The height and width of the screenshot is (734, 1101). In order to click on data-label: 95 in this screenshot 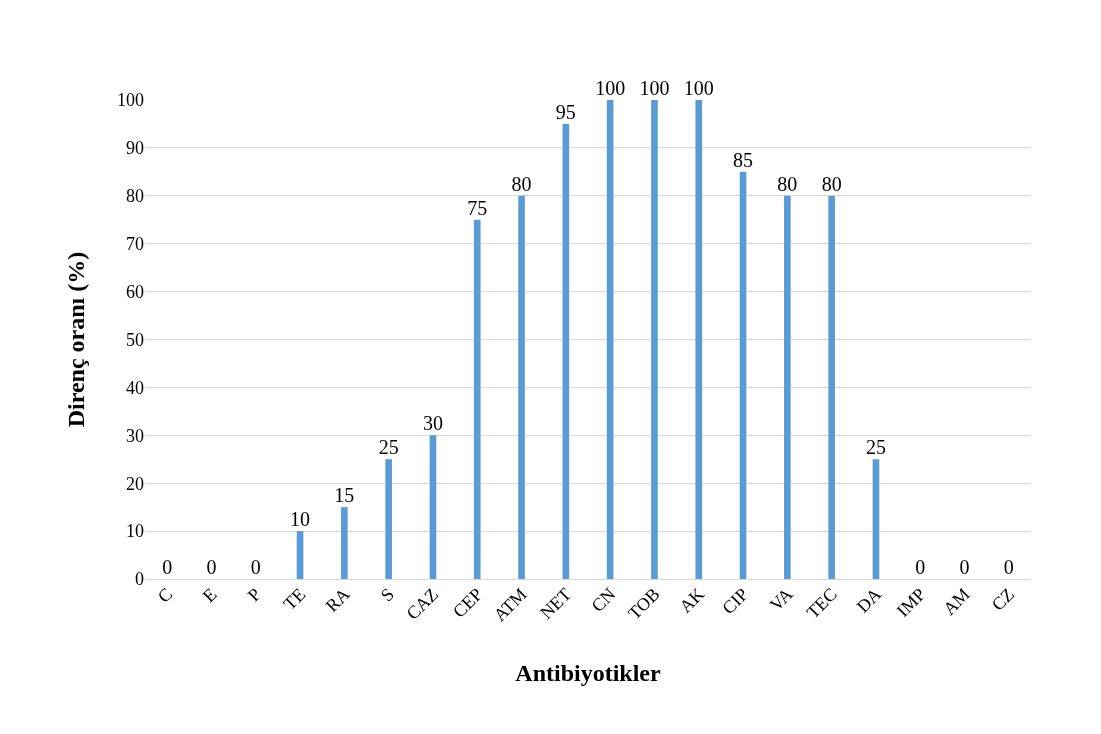, I will do `click(565, 111)`.